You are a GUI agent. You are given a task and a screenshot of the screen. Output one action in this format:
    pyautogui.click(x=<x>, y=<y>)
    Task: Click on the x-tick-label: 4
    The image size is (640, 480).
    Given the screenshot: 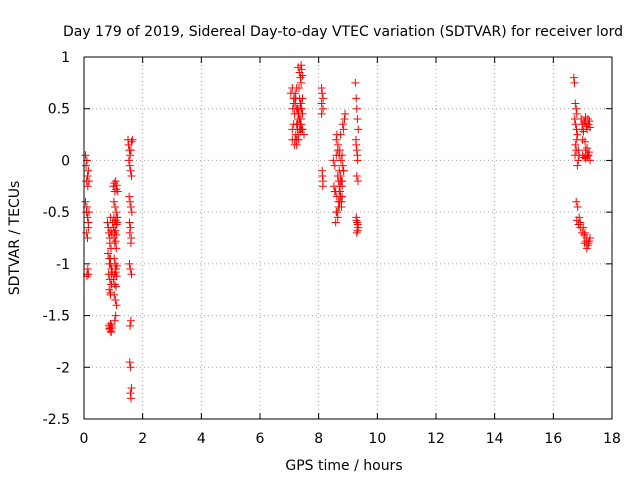 What is the action you would take?
    pyautogui.click(x=201, y=439)
    